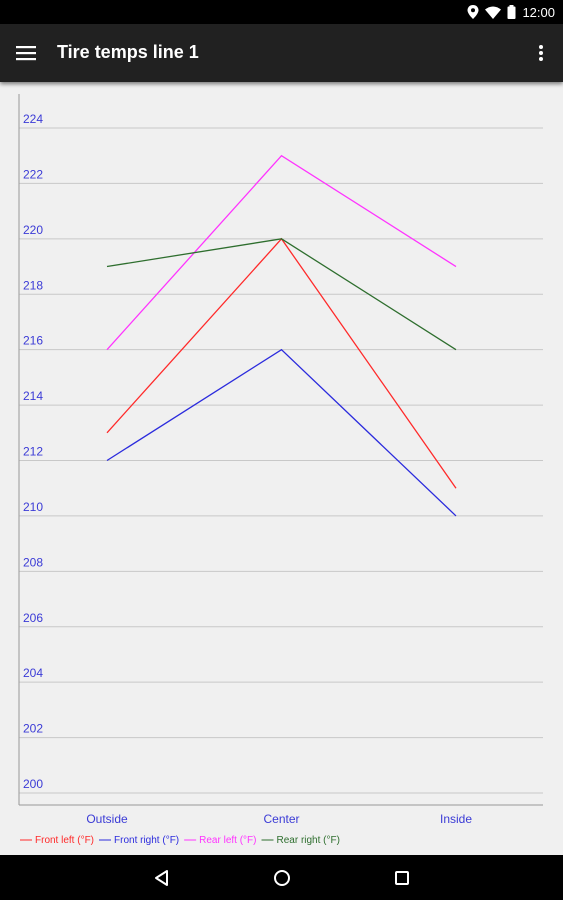  Describe the element at coordinates (227, 840) in the screenshot. I see `legend-entry: Rear left (°F)` at that location.